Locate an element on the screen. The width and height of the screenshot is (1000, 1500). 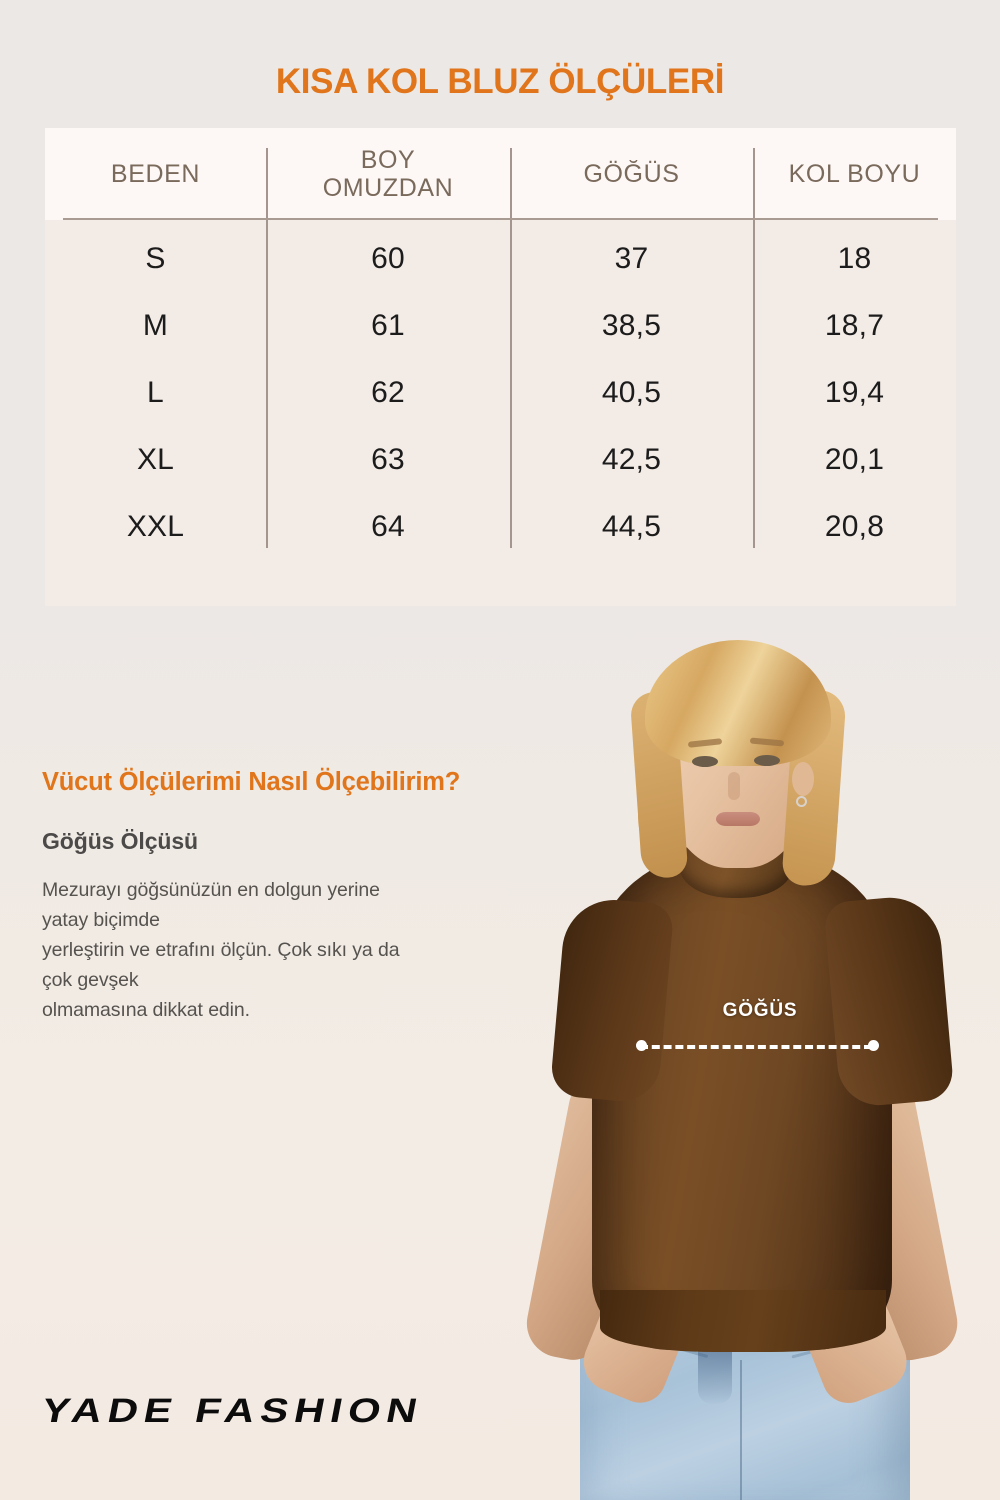
measure-dot-right is located at coordinates (873, 1045).